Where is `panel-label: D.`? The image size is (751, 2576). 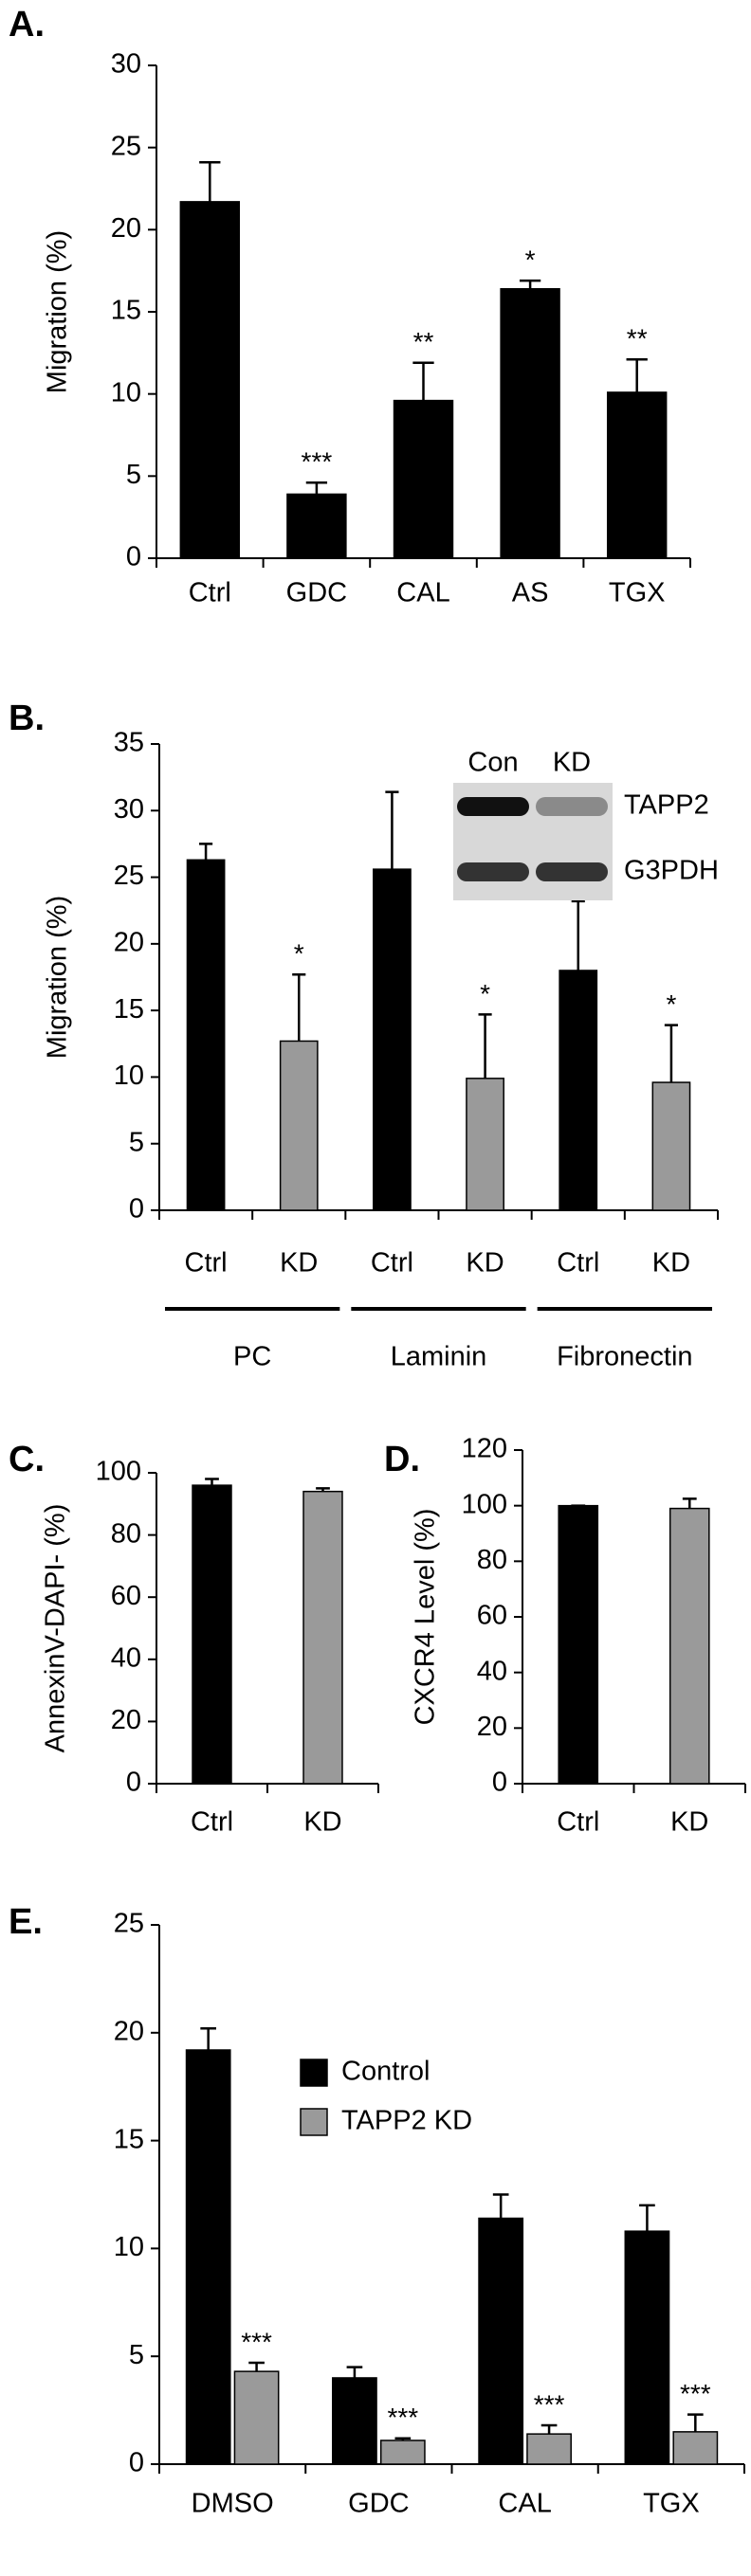 panel-label: D. is located at coordinates (402, 1459).